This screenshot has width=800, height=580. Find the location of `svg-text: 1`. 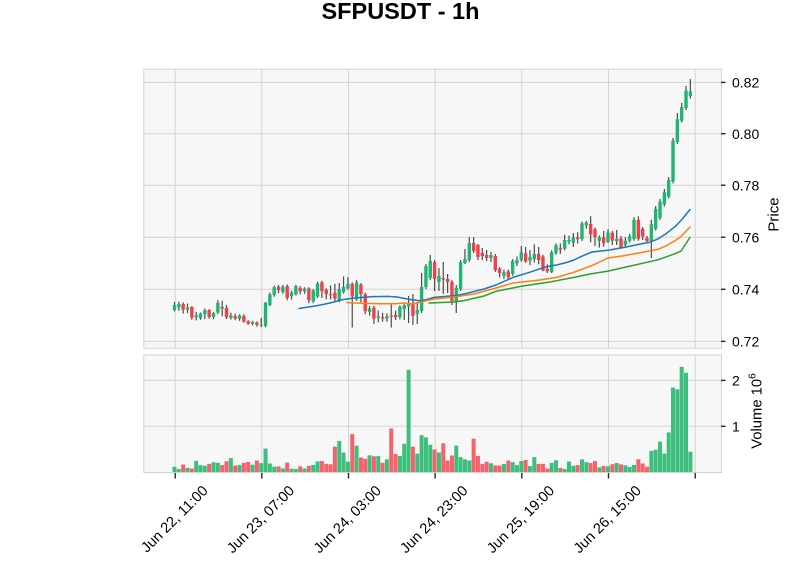

svg-text: 1 is located at coordinates (736, 426).